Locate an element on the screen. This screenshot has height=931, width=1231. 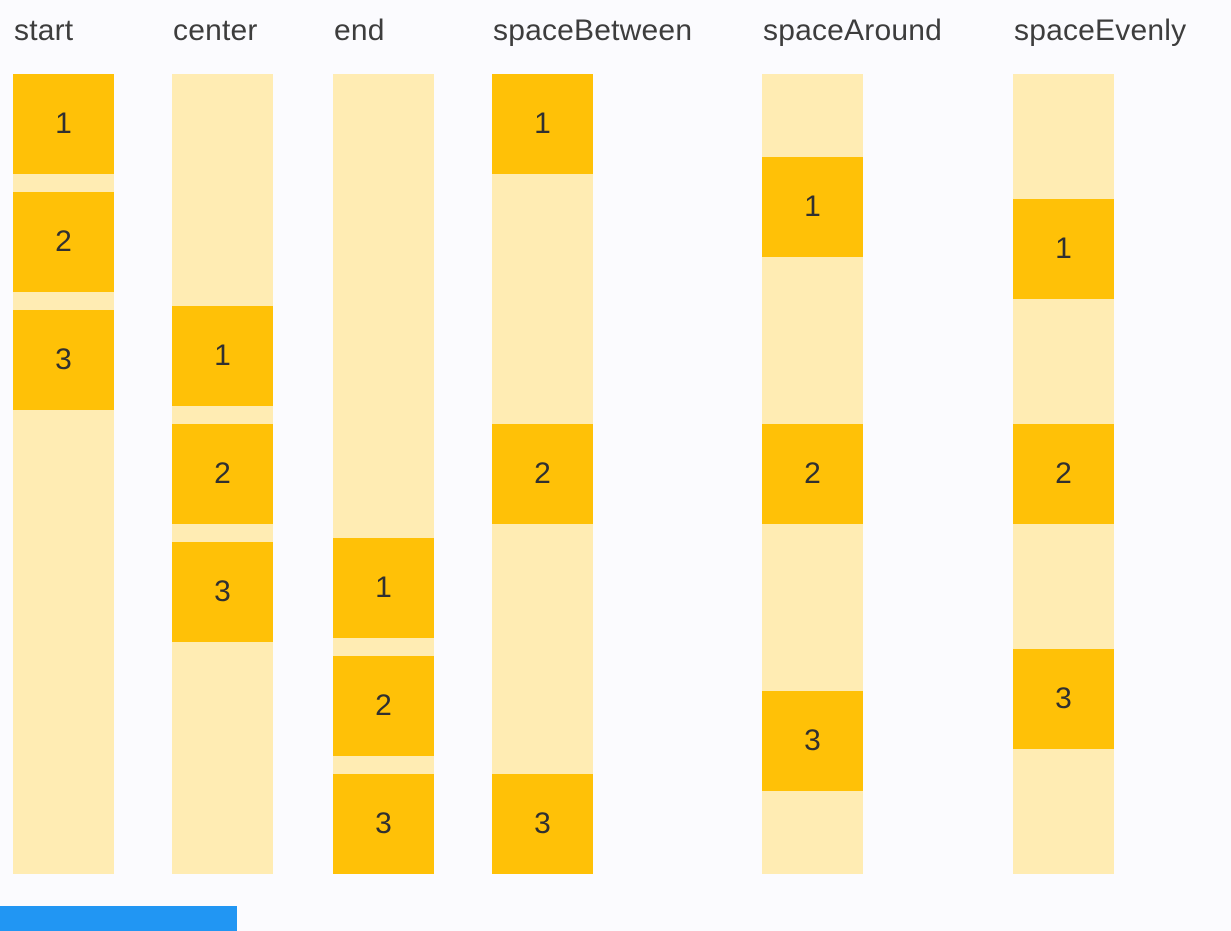
alignment-column-spacearound: spaceAround 1 2 3 is located at coordinates (852, 465).